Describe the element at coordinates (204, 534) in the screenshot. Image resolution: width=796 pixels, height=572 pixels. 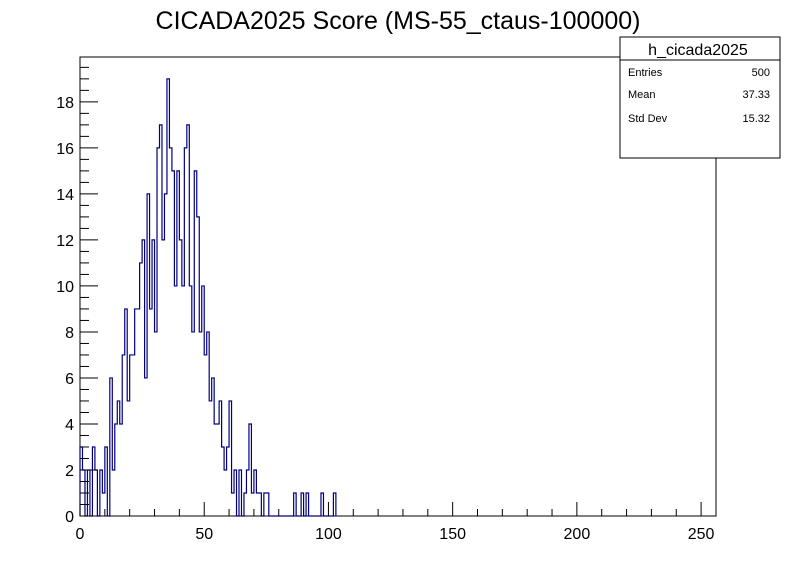
I see `x-tick-label-50: 50` at that location.